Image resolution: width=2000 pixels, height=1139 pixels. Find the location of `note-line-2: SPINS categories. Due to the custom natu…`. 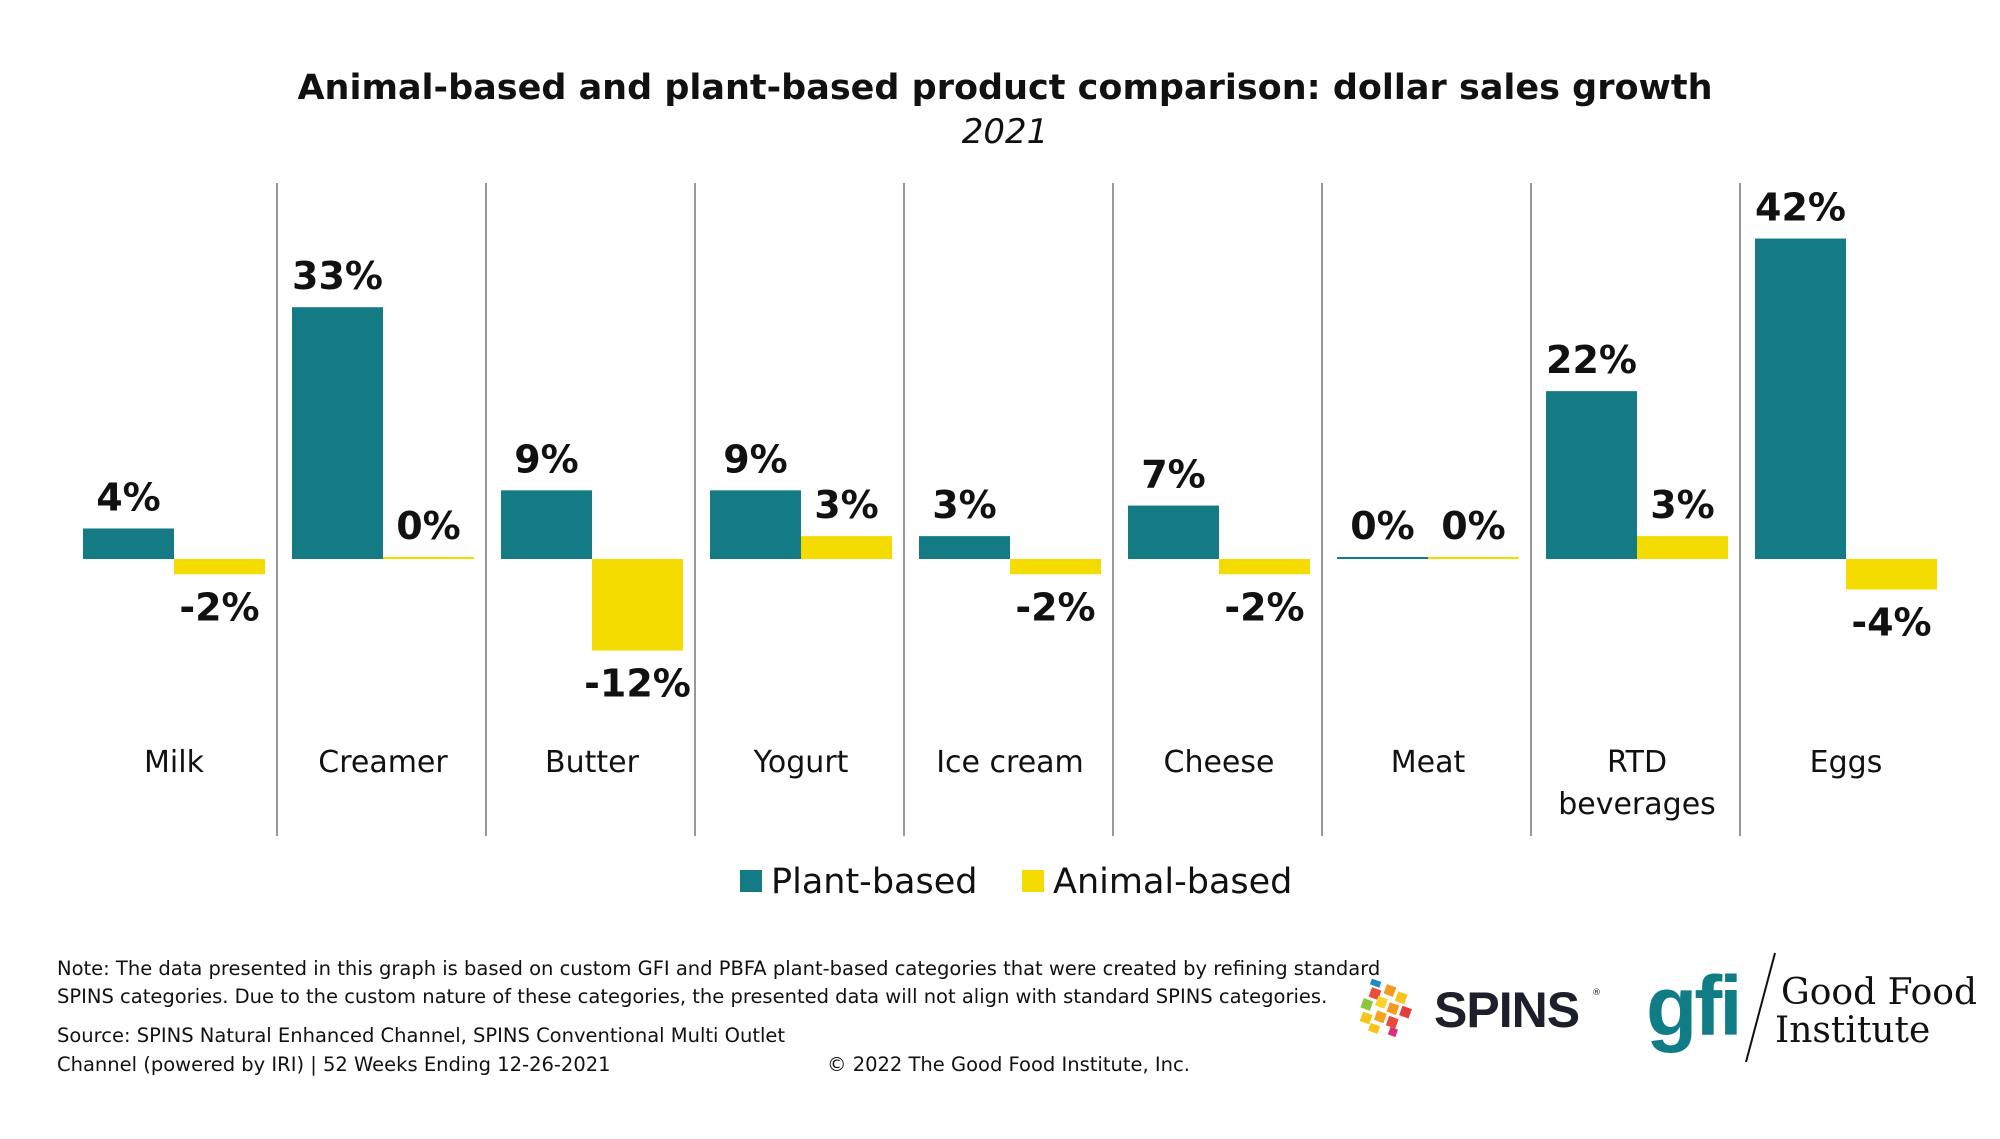

note-line-2: SPINS categories. Due to the custom natu… is located at coordinates (692, 996).